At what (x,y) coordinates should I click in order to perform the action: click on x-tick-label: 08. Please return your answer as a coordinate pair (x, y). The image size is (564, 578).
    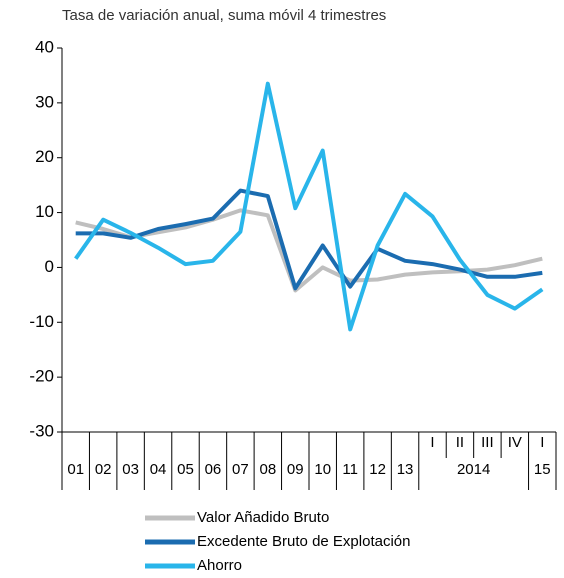
    Looking at the image, I should click on (267, 469).